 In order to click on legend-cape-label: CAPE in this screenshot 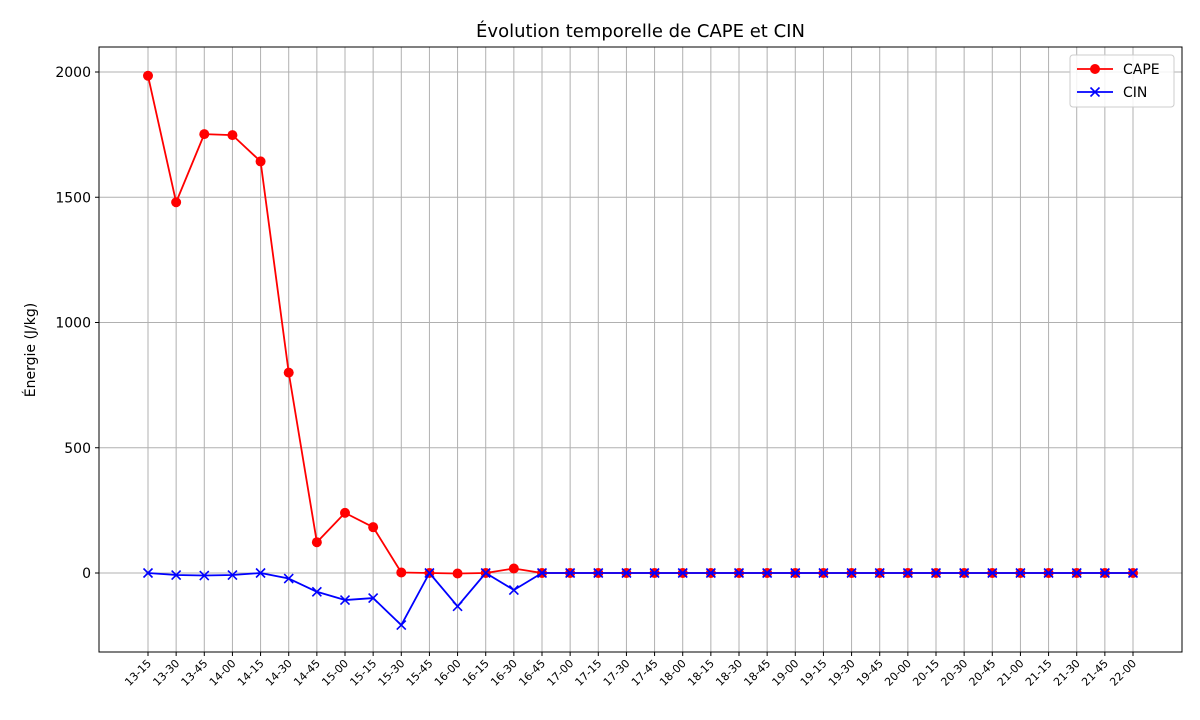, I will do `click(1141, 70)`.